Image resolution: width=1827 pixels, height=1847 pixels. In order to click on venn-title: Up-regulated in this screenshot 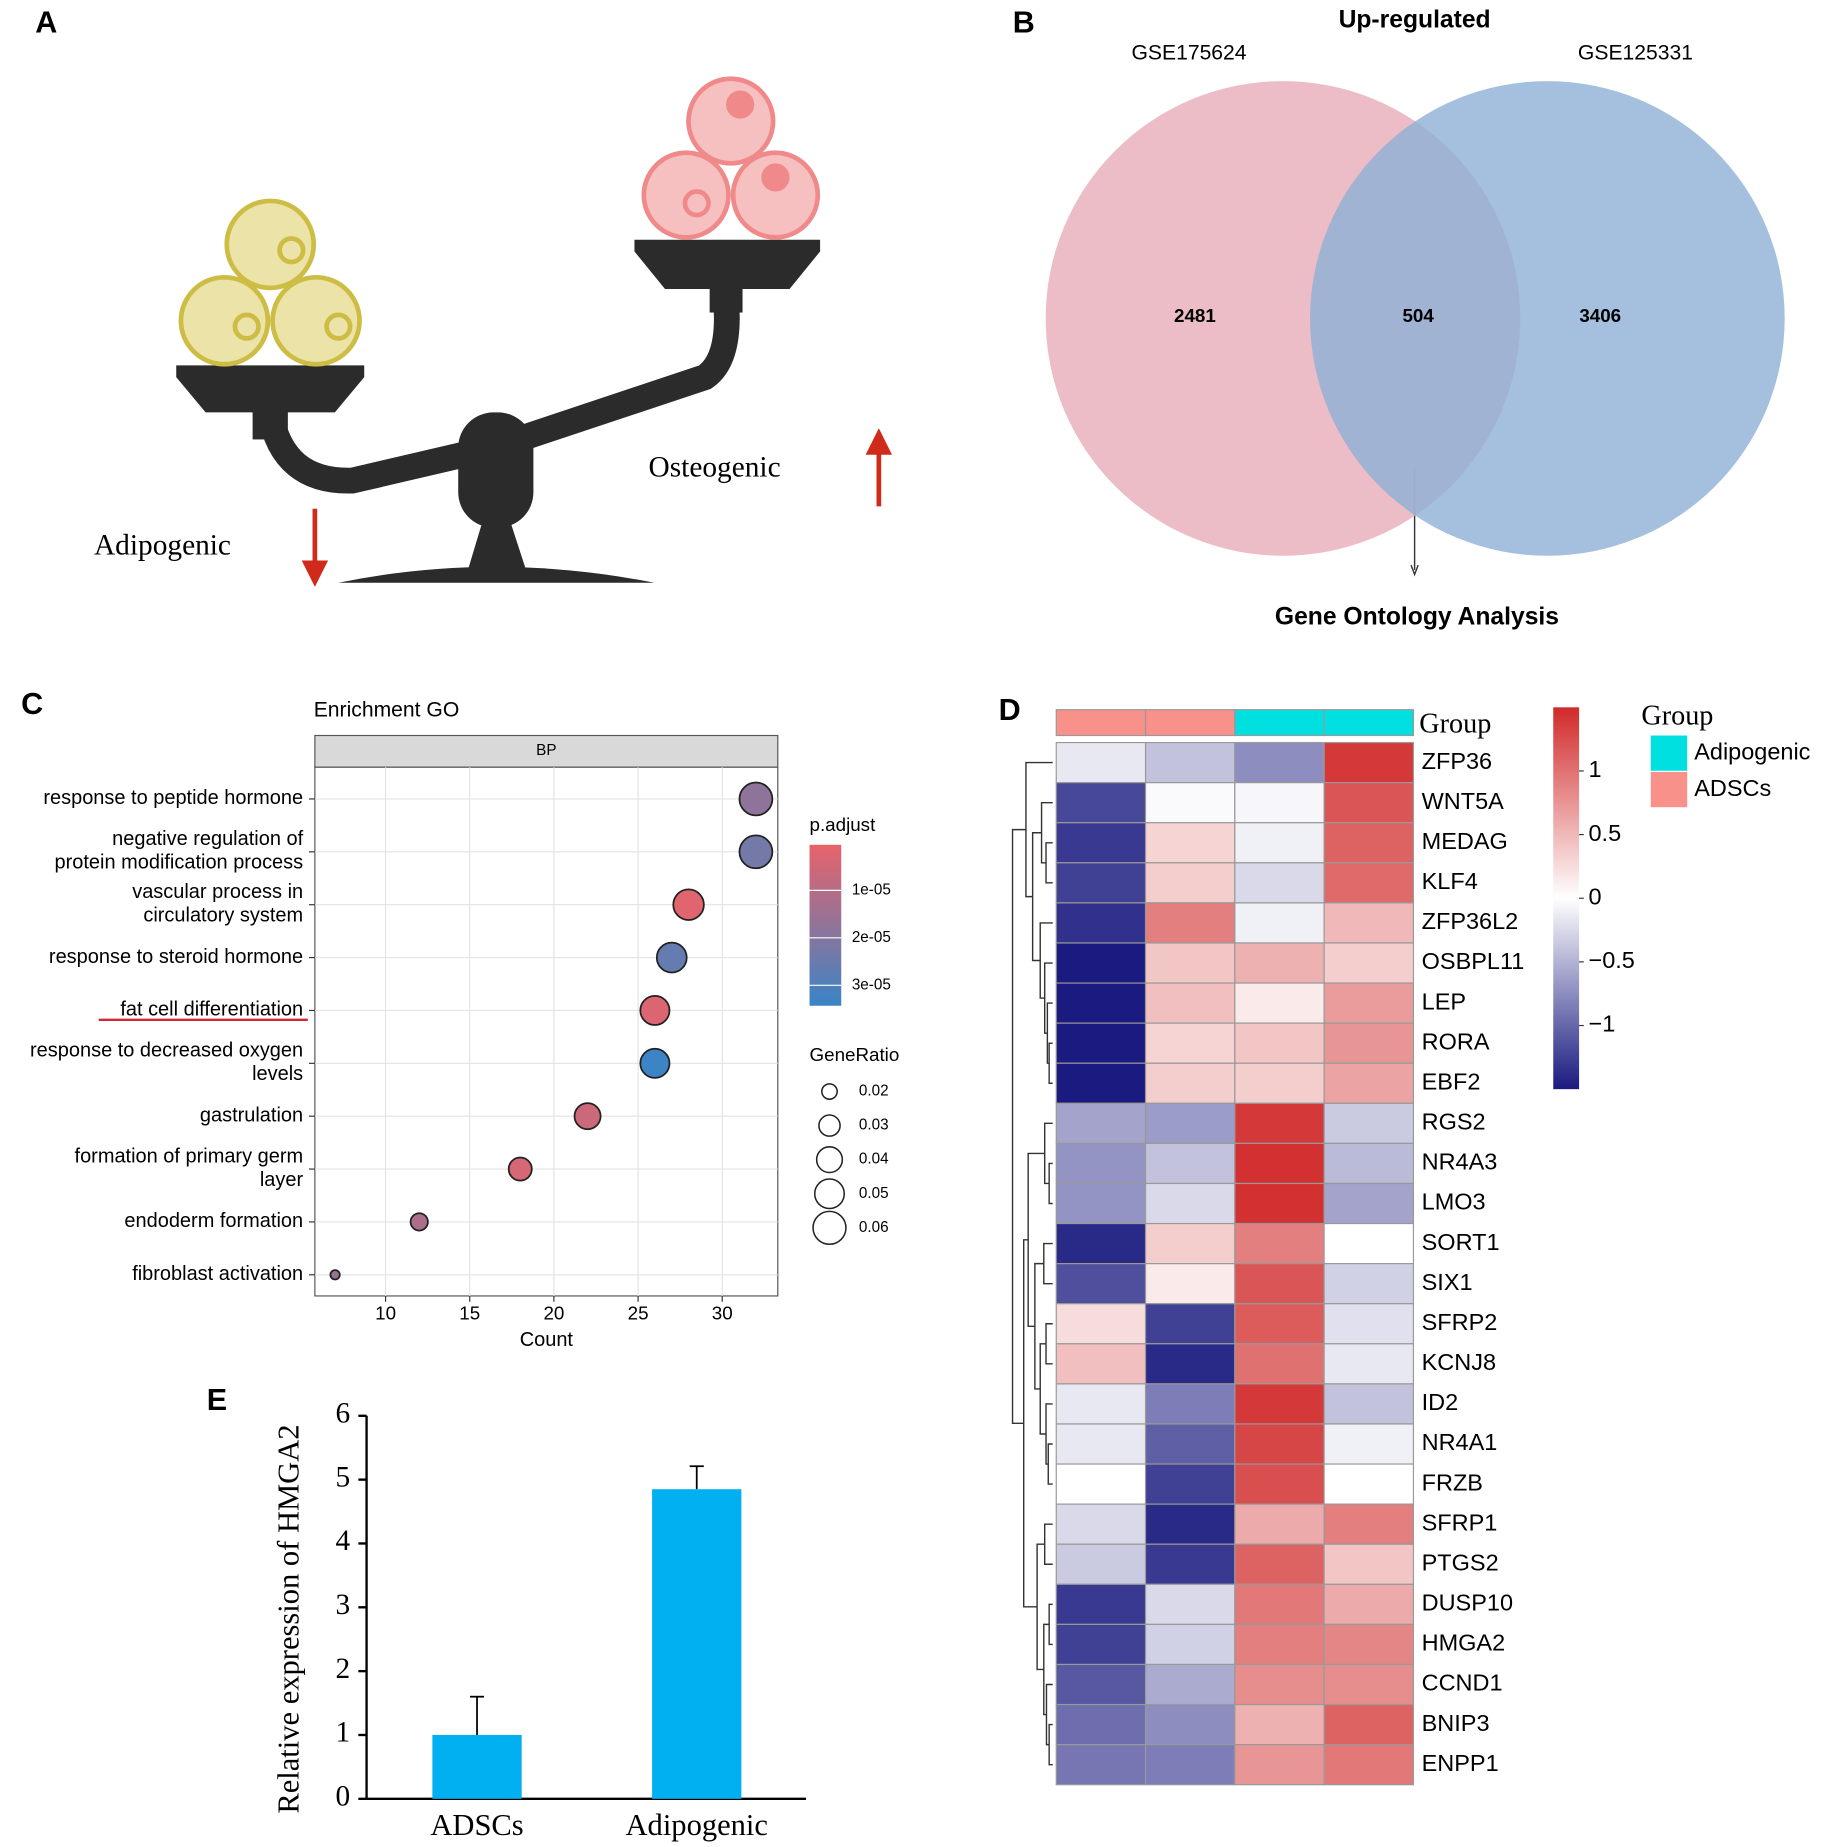, I will do `click(1415, 20)`.